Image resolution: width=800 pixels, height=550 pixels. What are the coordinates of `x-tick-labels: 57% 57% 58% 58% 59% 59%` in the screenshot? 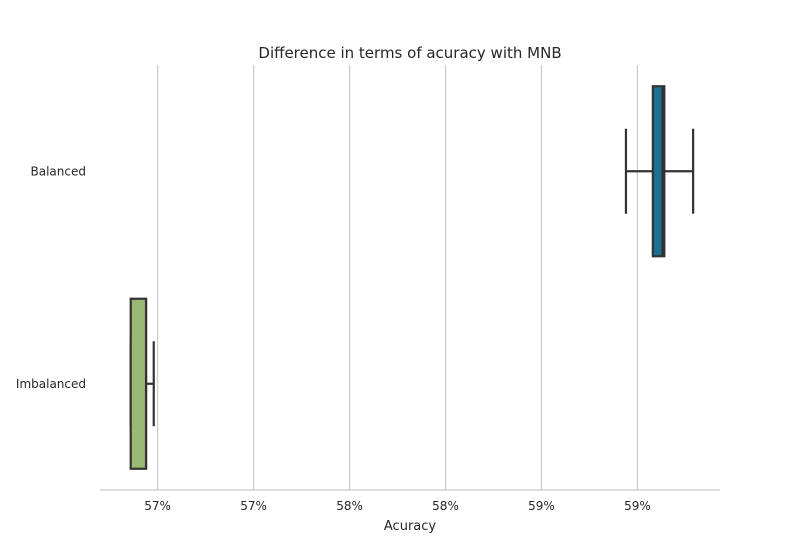 It's located at (397, 506).